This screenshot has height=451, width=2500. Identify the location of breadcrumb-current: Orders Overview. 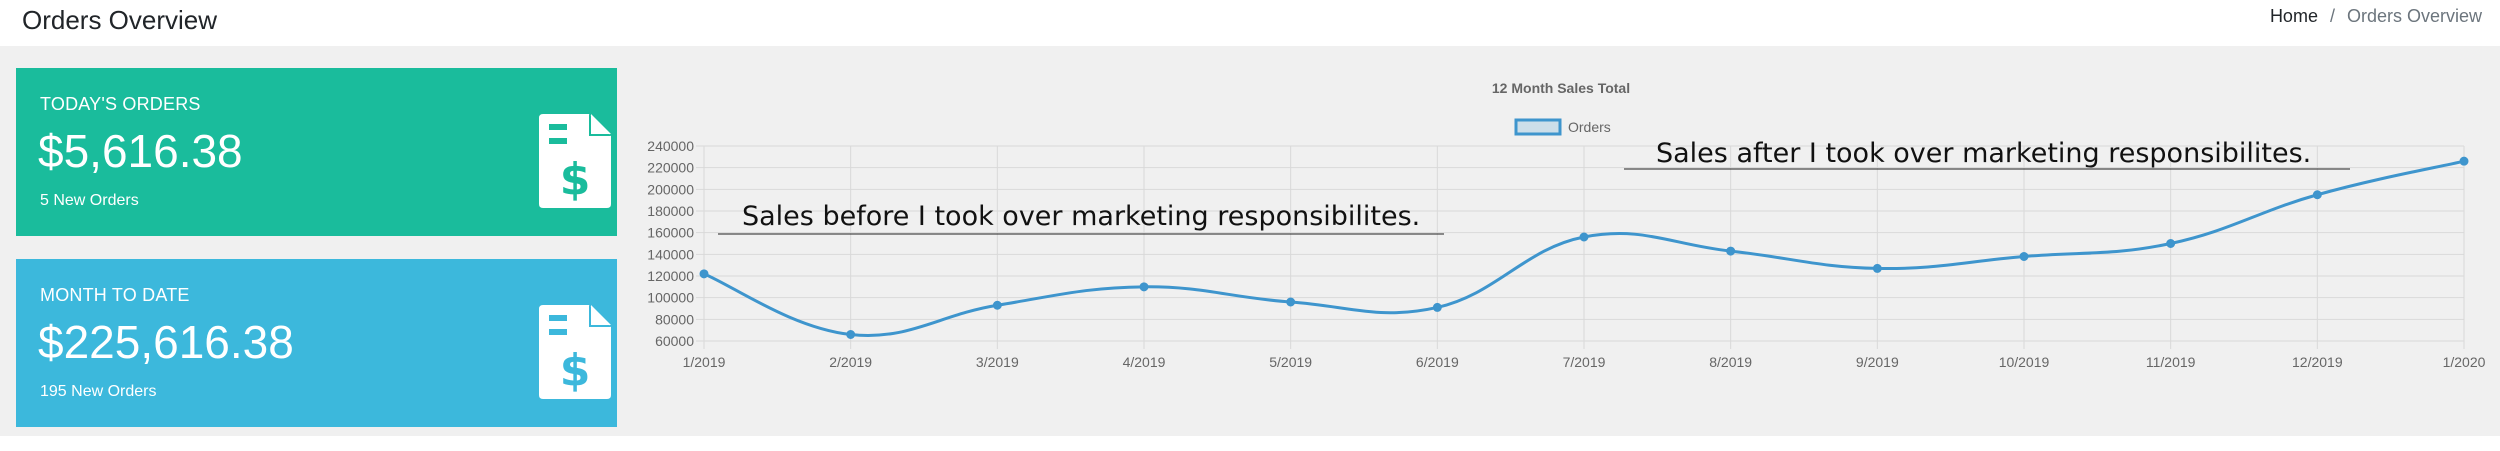
(2414, 16).